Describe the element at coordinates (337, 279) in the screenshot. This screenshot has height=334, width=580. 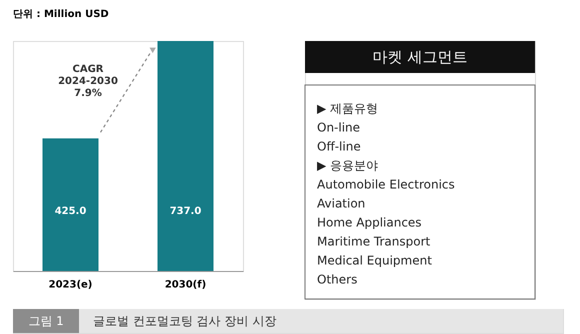
I see `text: Others` at that location.